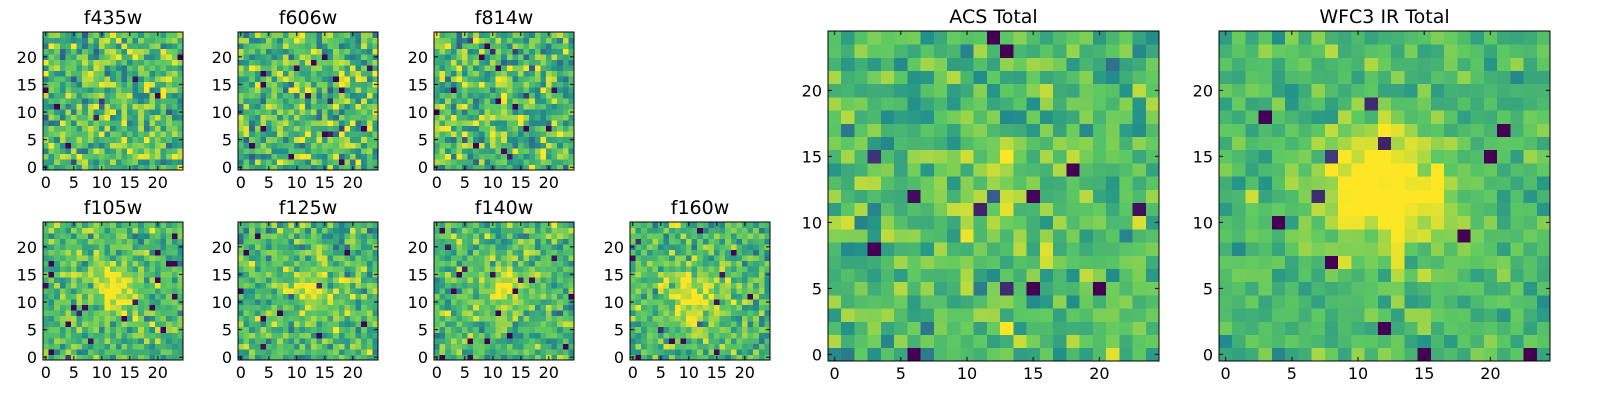  I want to click on heatmap-cells-f606w, so click(308, 101).